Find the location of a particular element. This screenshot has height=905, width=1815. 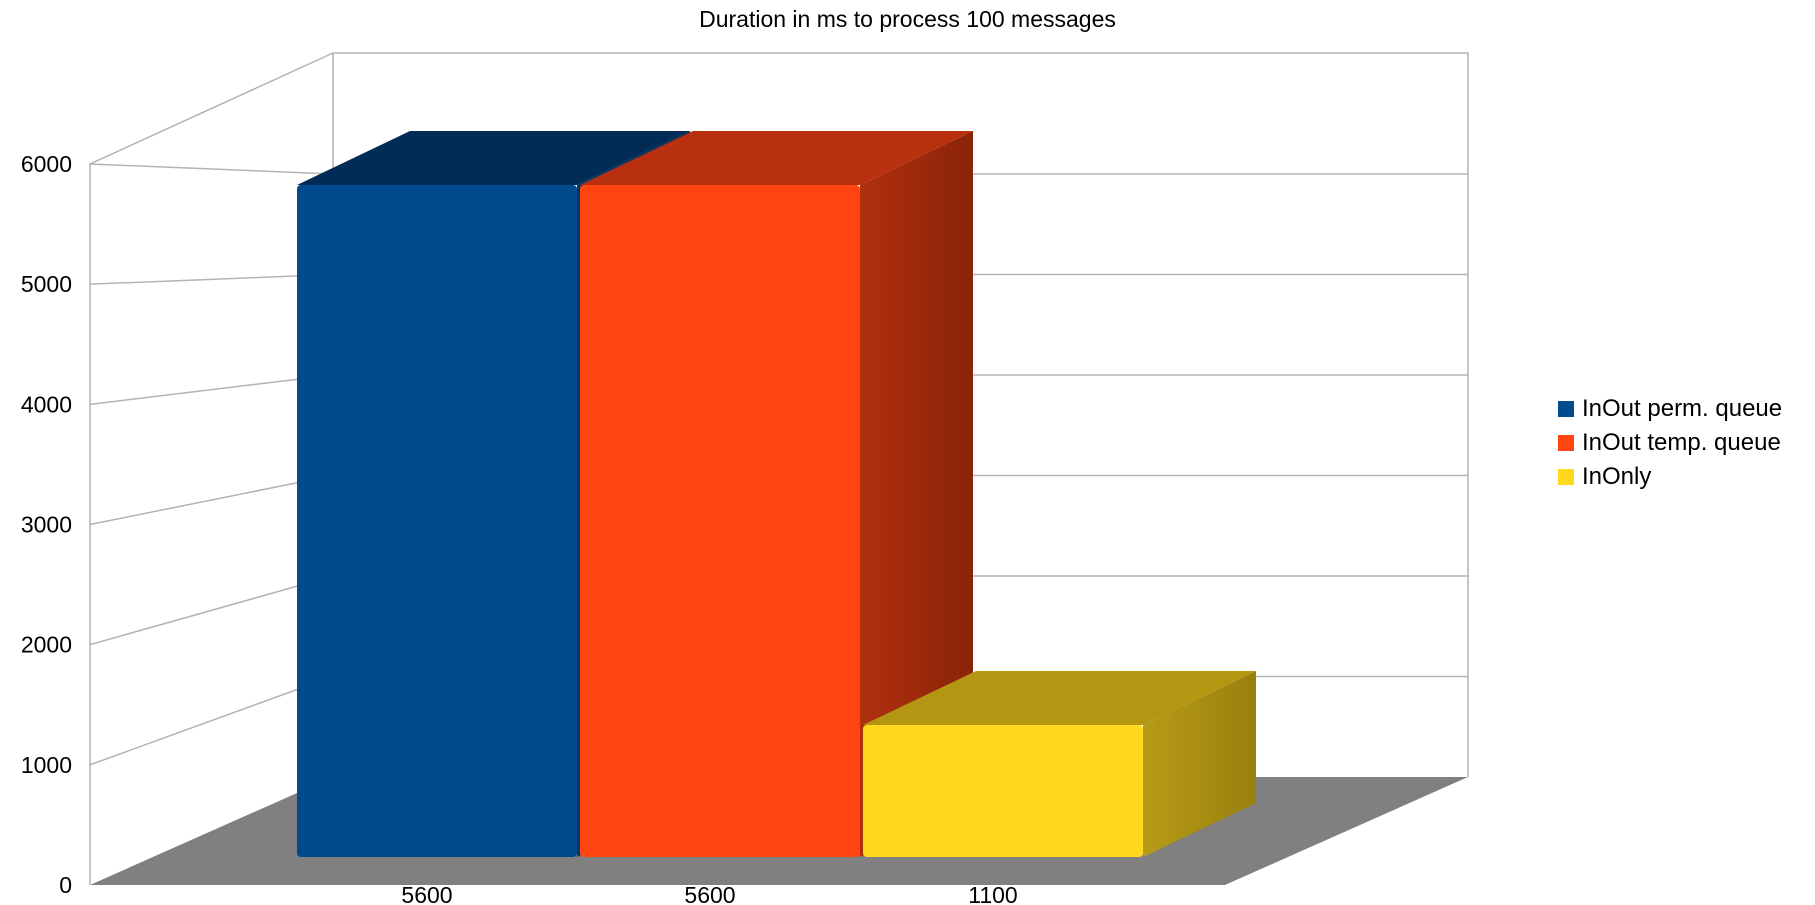

legend-label: InOut temp. queue is located at coordinates (1681, 442).